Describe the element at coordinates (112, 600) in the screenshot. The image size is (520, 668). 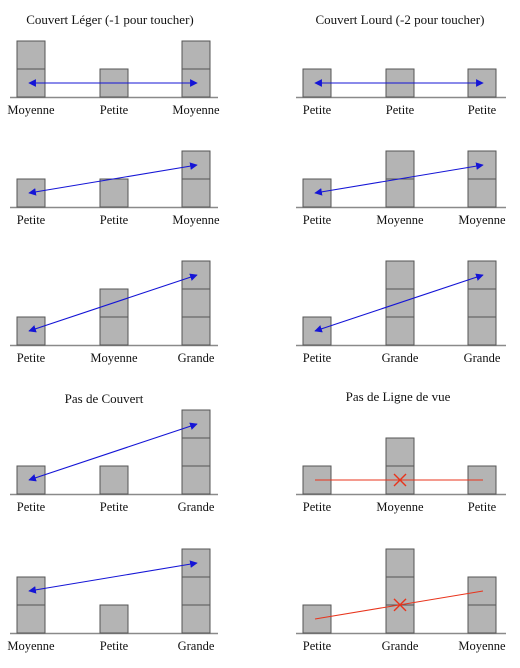
I see `panel-no-cover-2: Moyenne Petite Grande` at that location.